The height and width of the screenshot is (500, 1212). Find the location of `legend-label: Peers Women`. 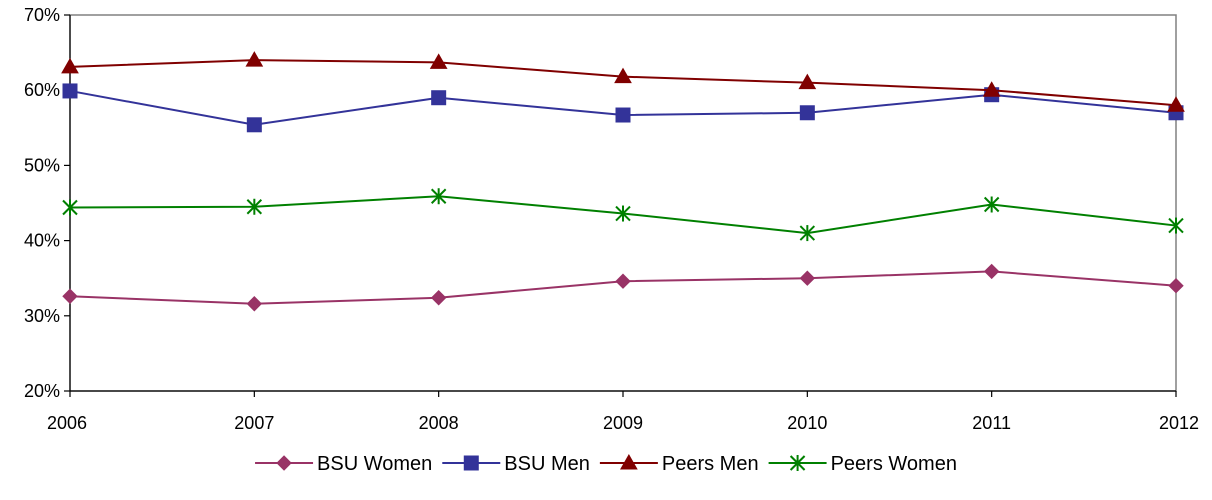

legend-label: Peers Women is located at coordinates (894, 464).